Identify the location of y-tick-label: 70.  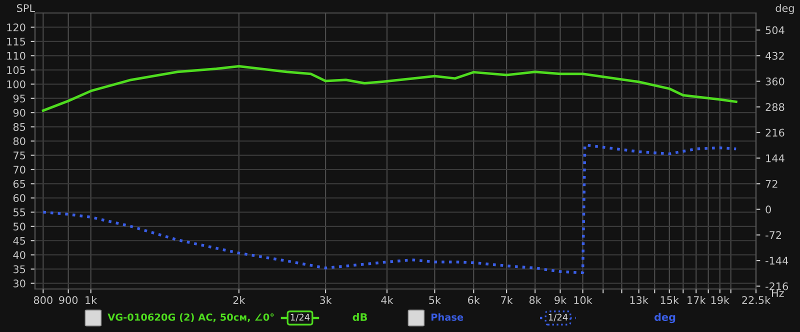
(20, 170).